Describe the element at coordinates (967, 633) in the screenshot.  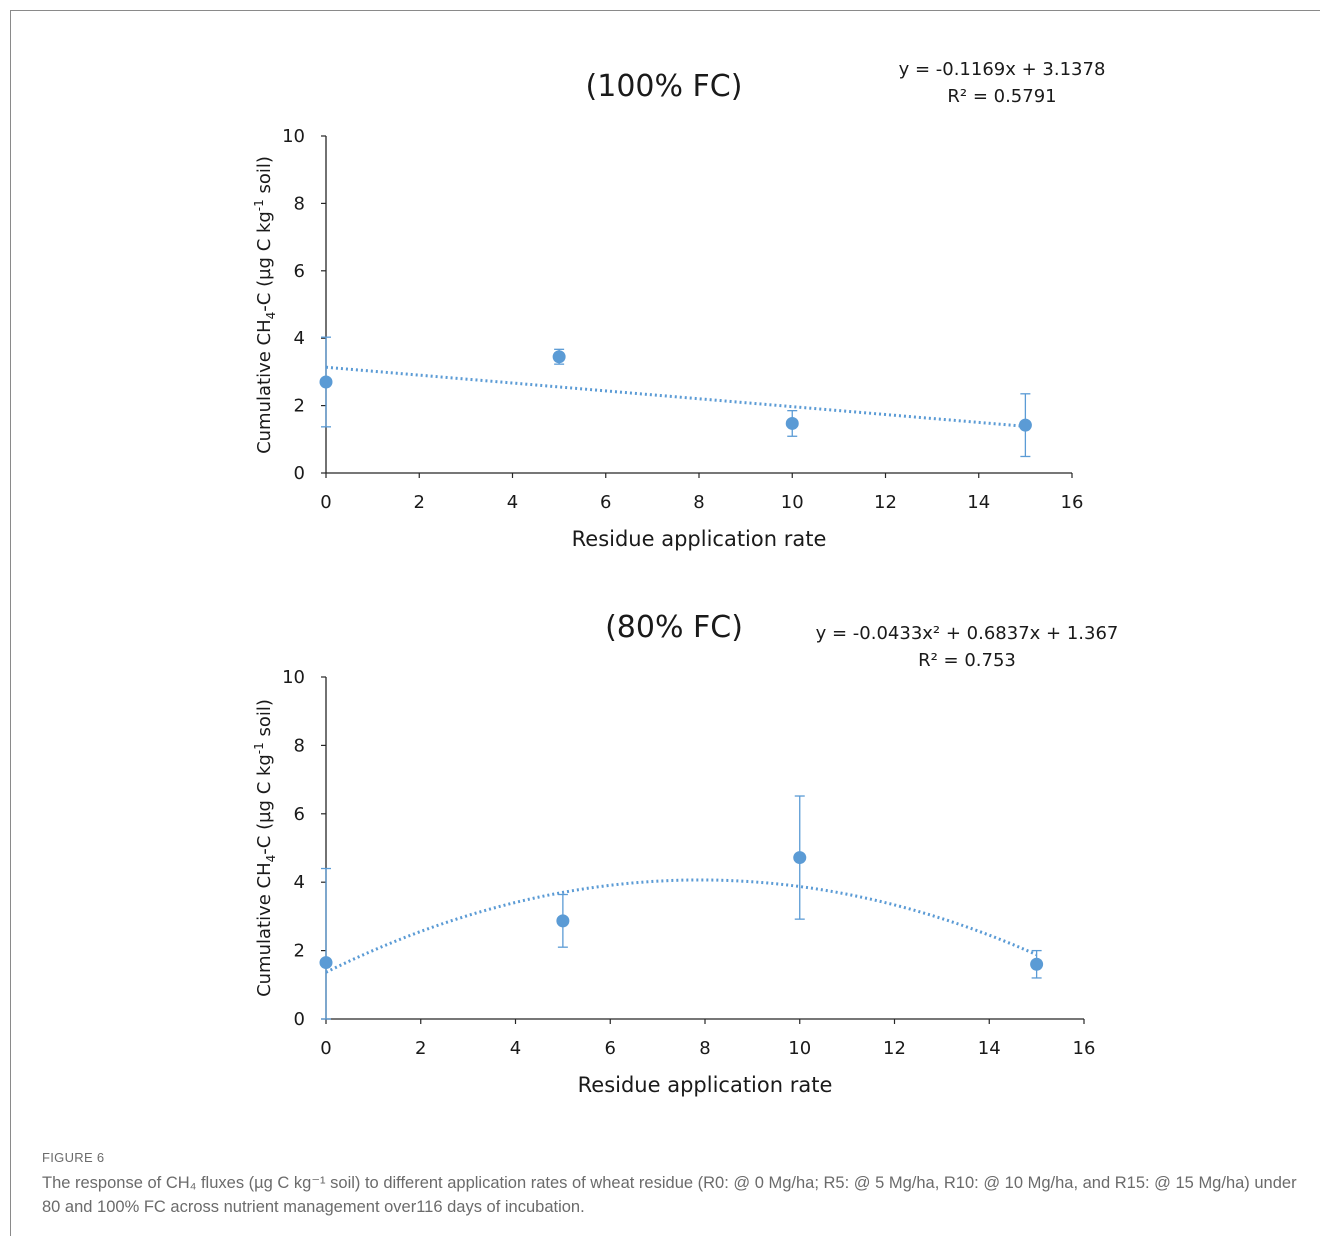
I see `trendline-equation: y = -0.0433x² + 0.6837x + 1.367` at that location.